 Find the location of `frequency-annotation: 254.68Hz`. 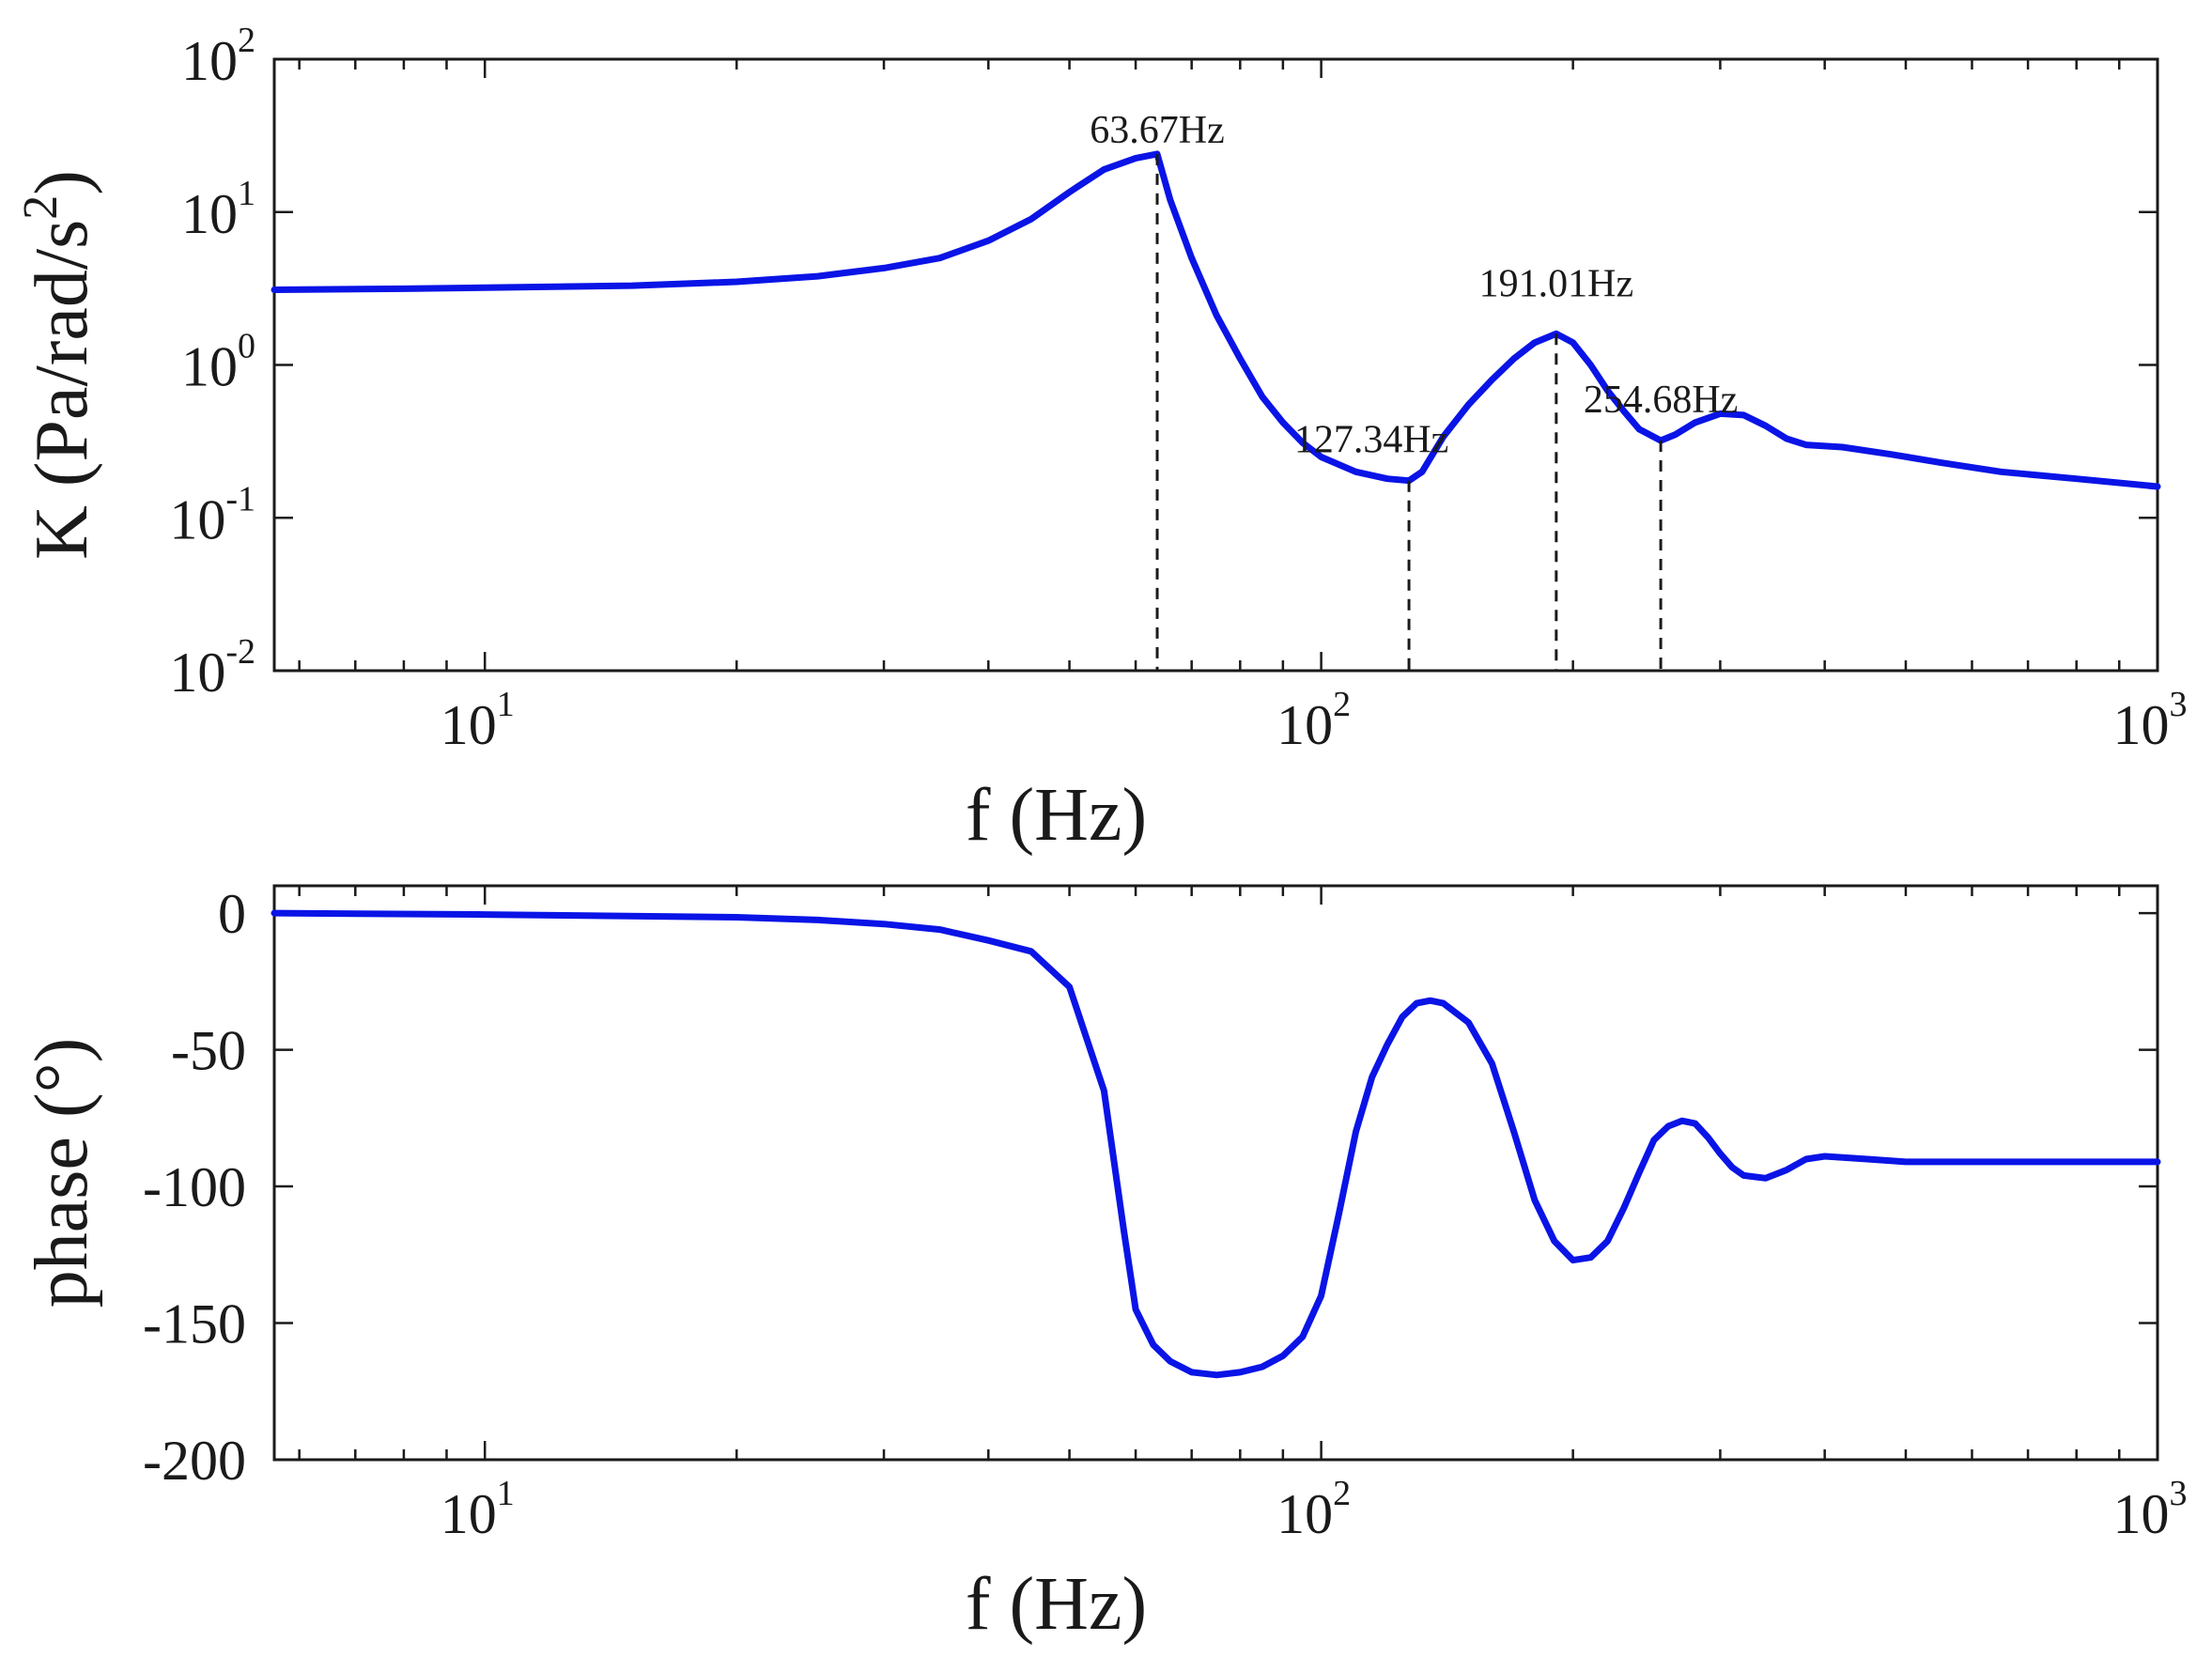

frequency-annotation: 254.68Hz is located at coordinates (1661, 401).